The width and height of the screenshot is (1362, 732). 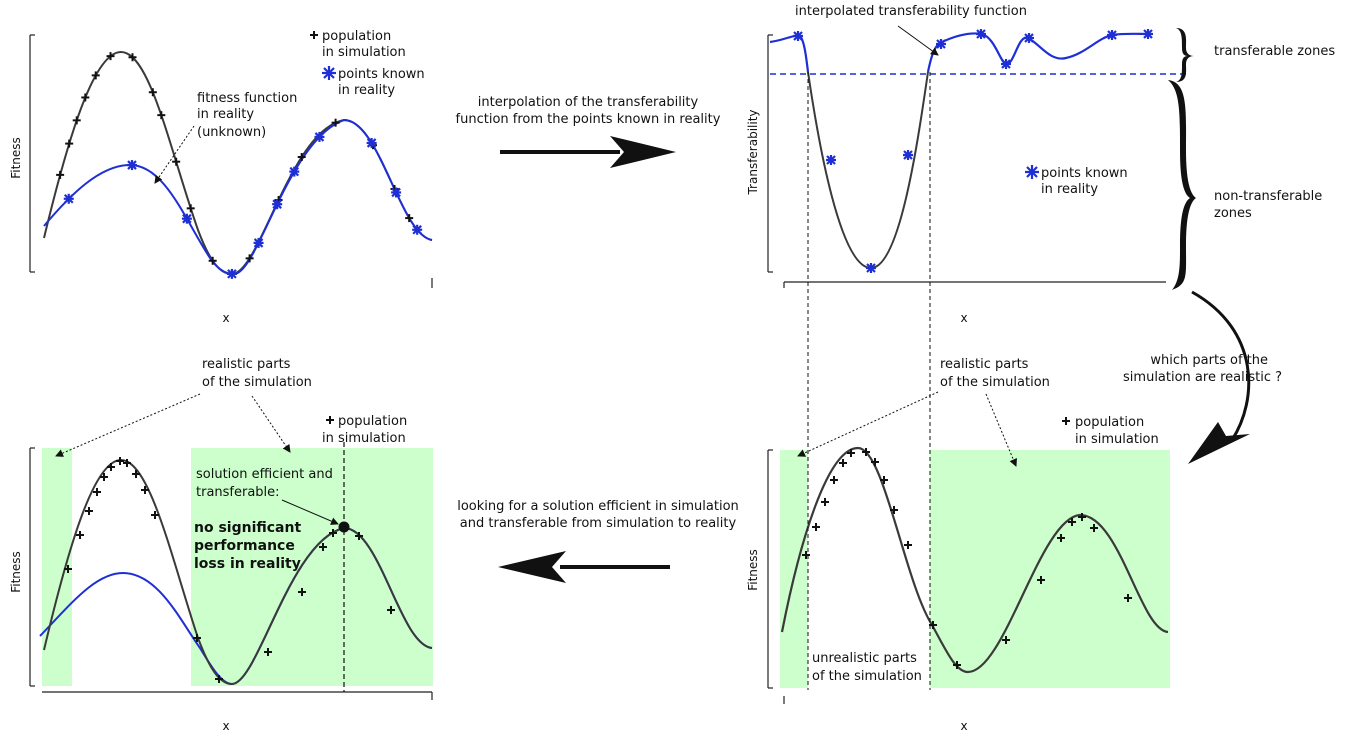 I want to click on legend-reality-top-right: points known in reality, so click(x=1076, y=181).